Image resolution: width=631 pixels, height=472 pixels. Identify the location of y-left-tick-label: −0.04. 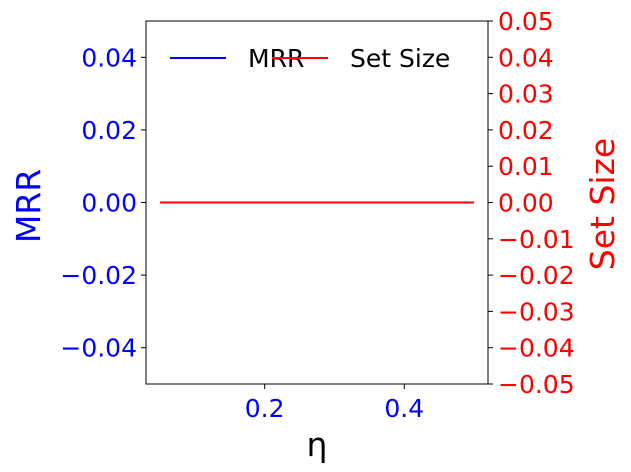
(98, 348).